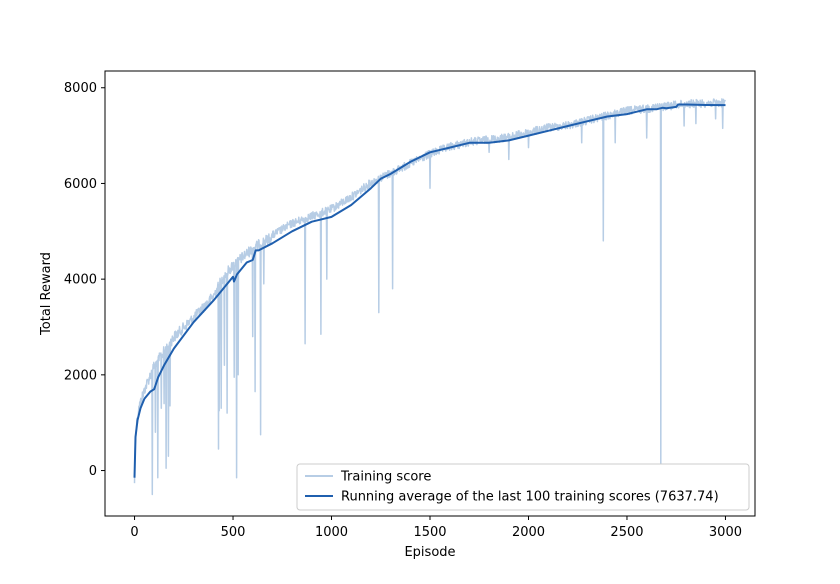  I want to click on x-tick-label: 2500, so click(626, 532).